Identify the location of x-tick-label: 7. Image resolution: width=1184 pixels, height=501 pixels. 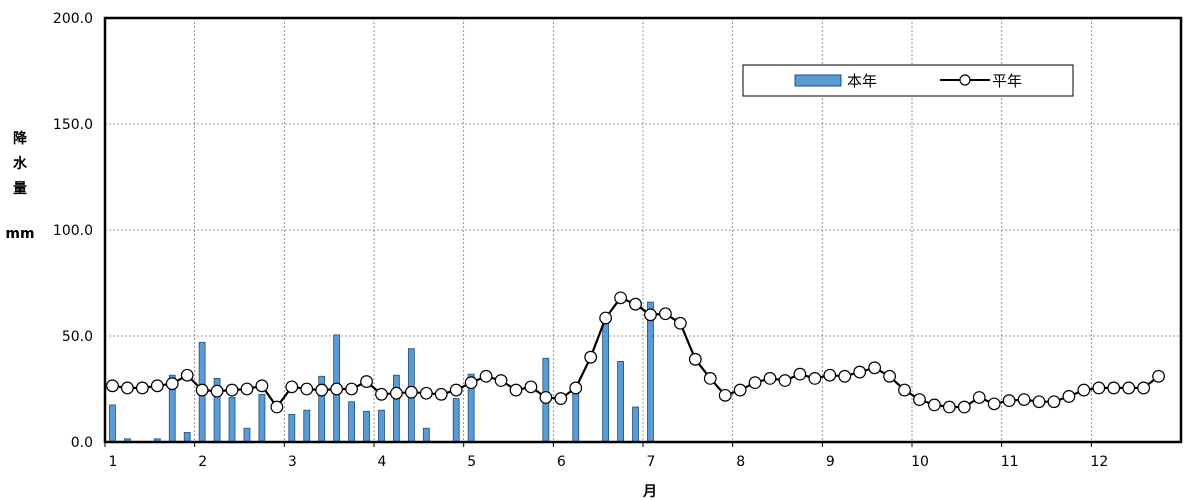
(651, 462).